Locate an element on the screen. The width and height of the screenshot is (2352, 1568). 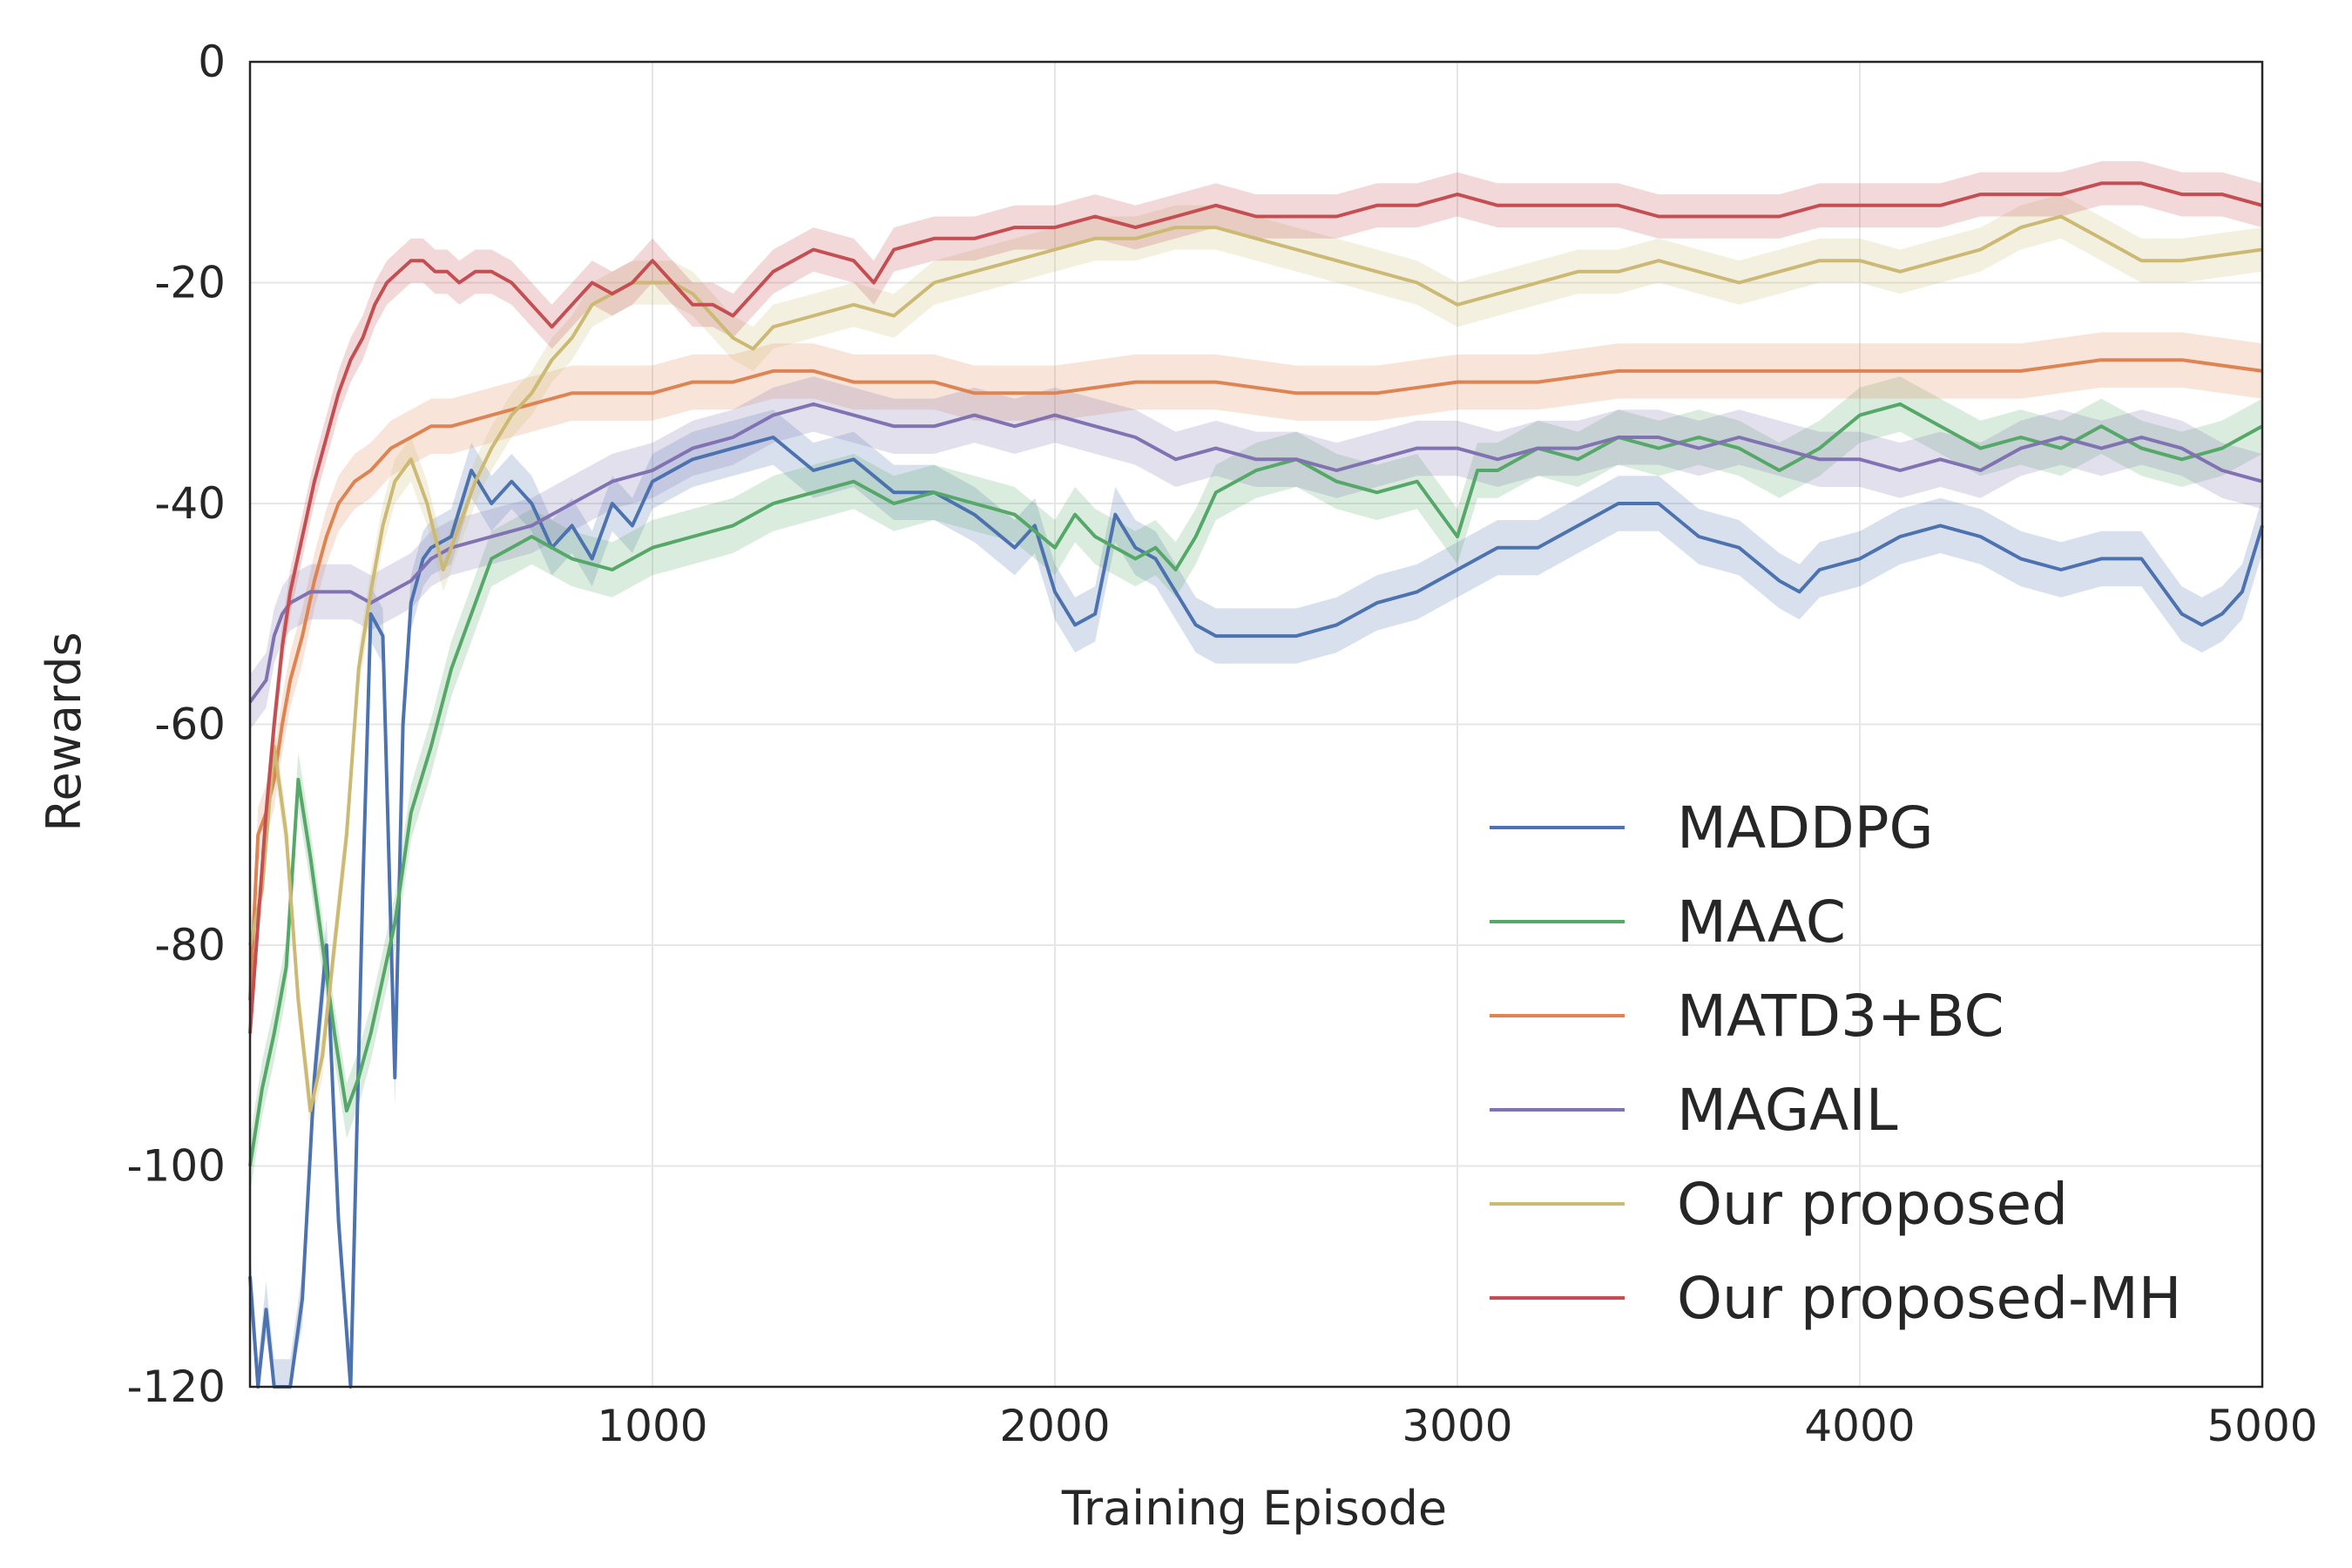
x-tick-label: 2000 is located at coordinates (1054, 1426).